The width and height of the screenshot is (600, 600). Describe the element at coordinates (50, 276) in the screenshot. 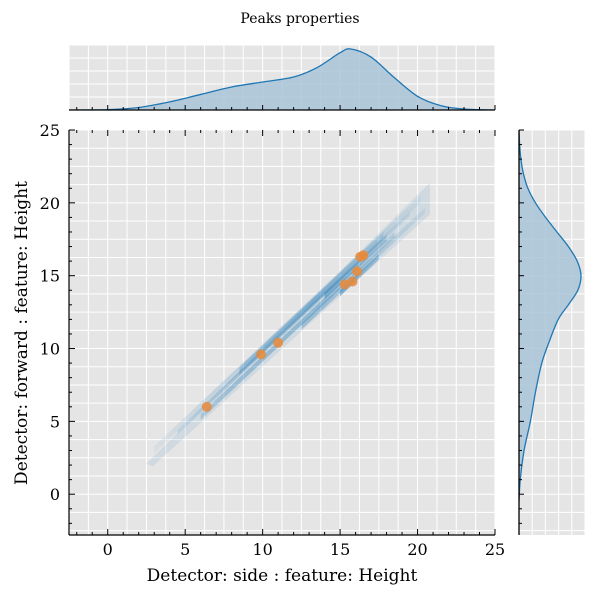

I see `y-tick-label: 15` at that location.